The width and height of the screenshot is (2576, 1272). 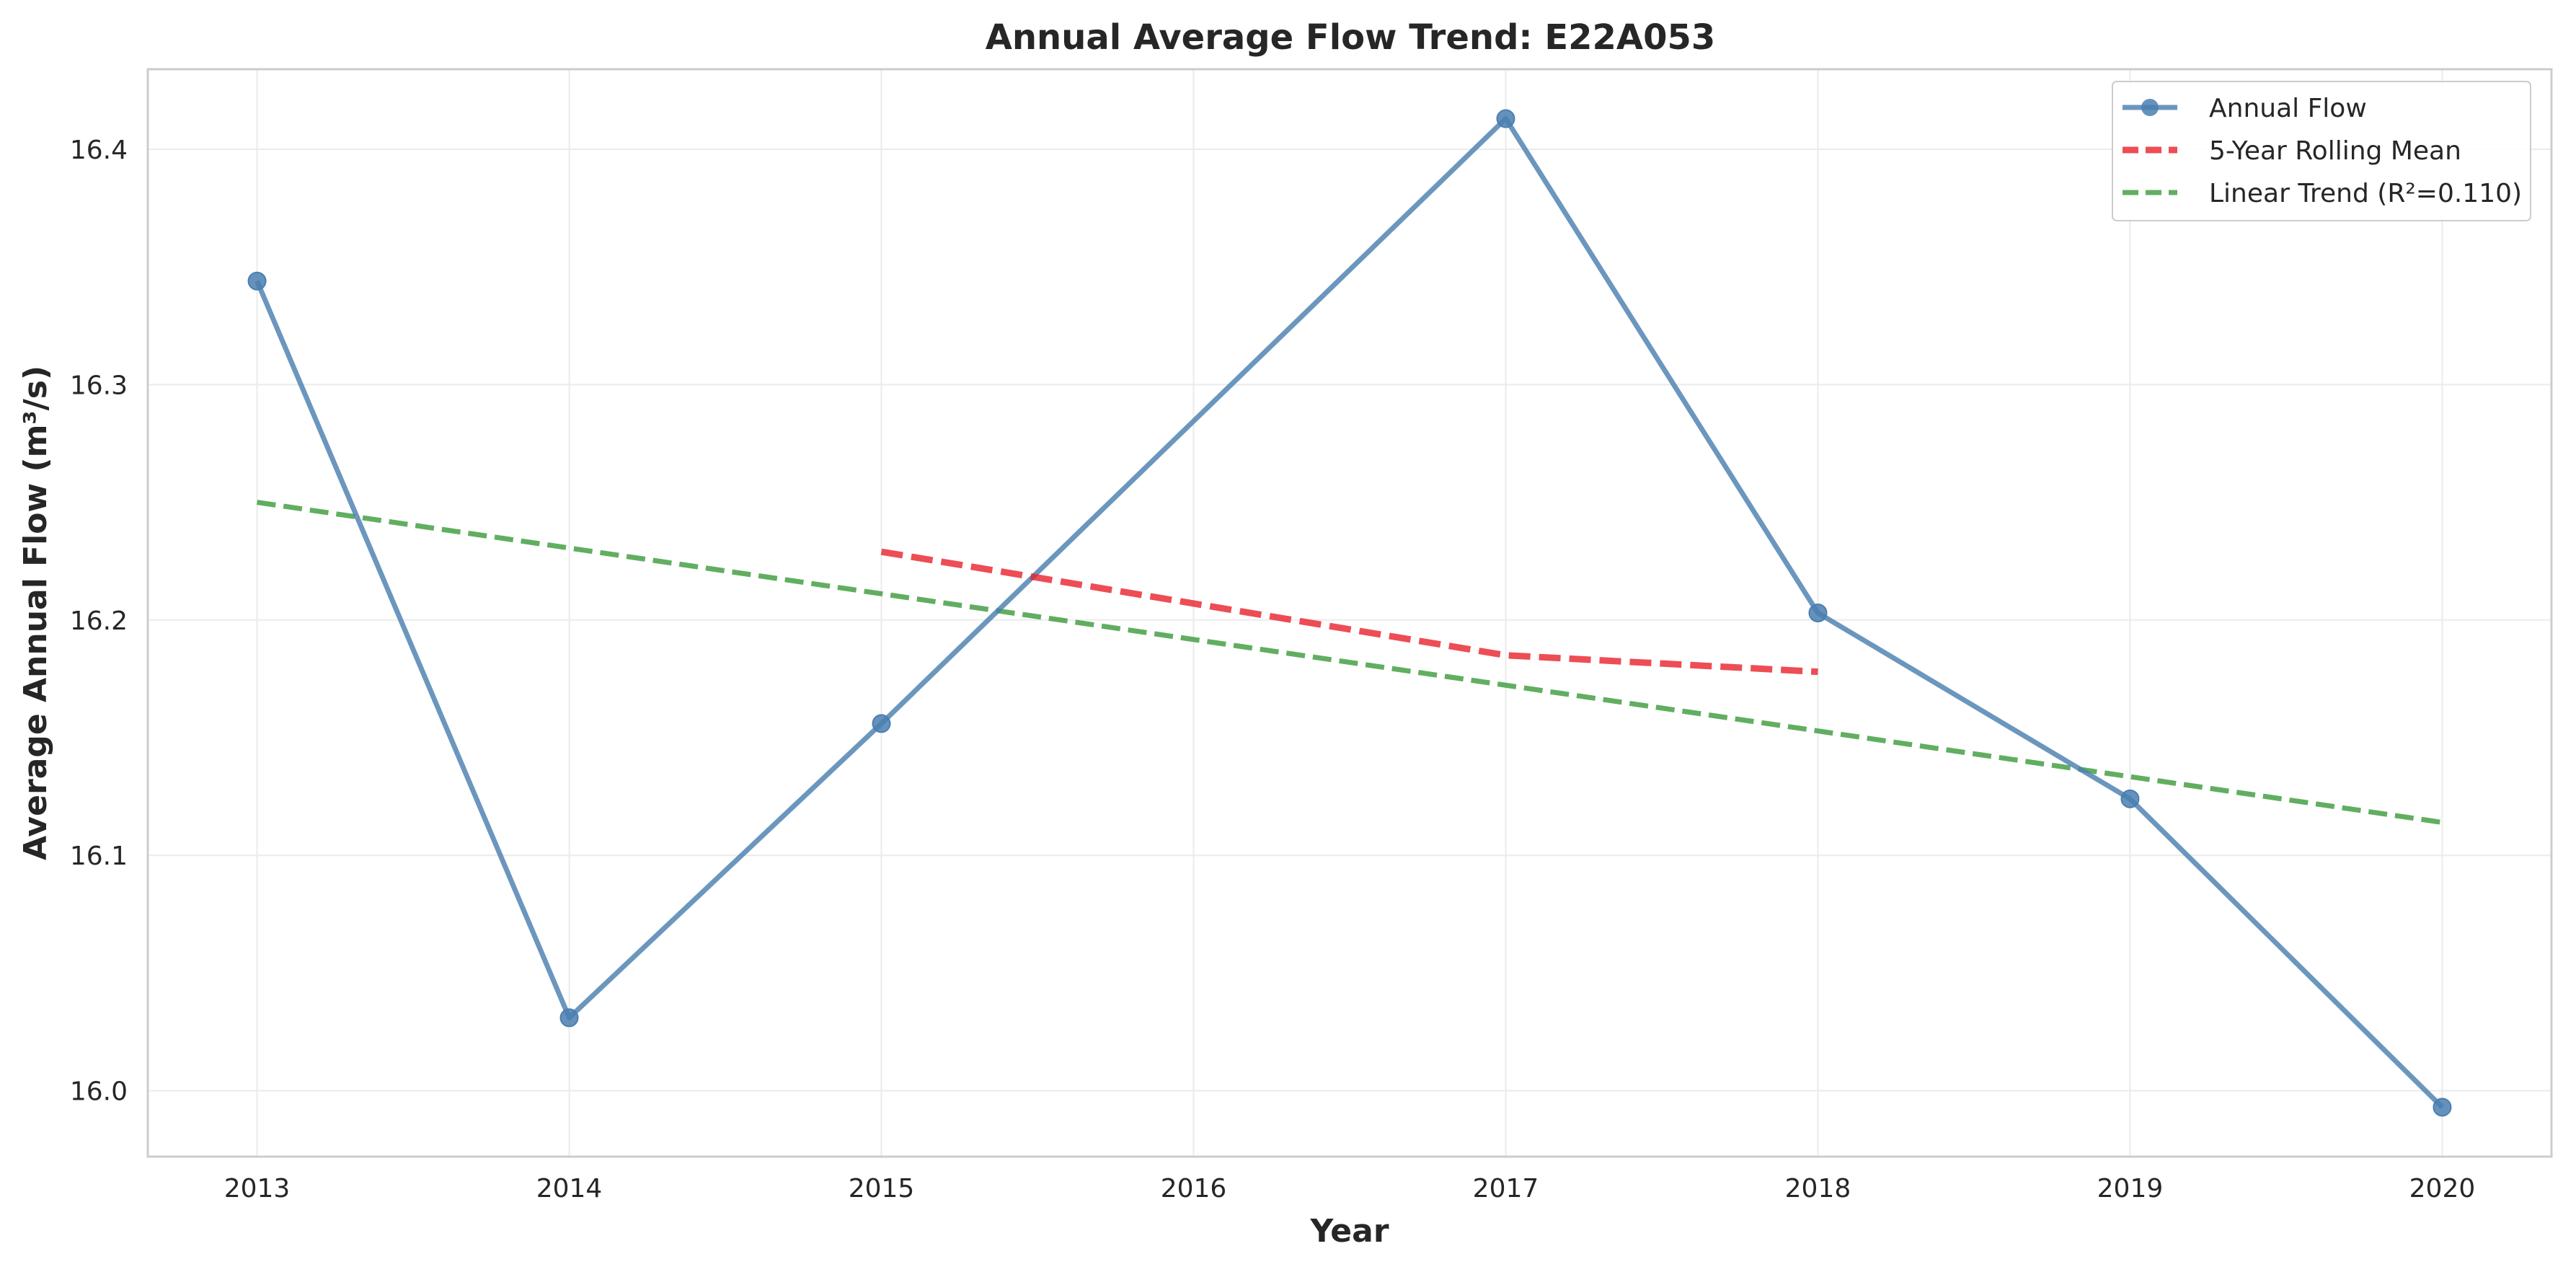 I want to click on x-tick-label: 2013, so click(x=257, y=1188).